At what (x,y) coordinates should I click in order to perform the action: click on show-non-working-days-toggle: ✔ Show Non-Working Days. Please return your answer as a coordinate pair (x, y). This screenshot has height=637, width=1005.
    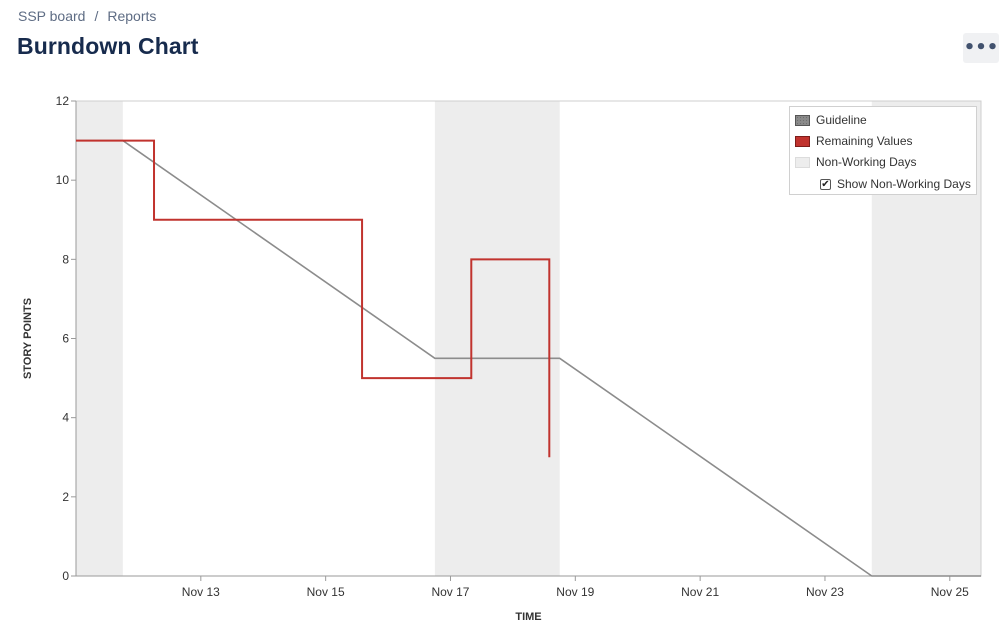
    Looking at the image, I should click on (895, 184).